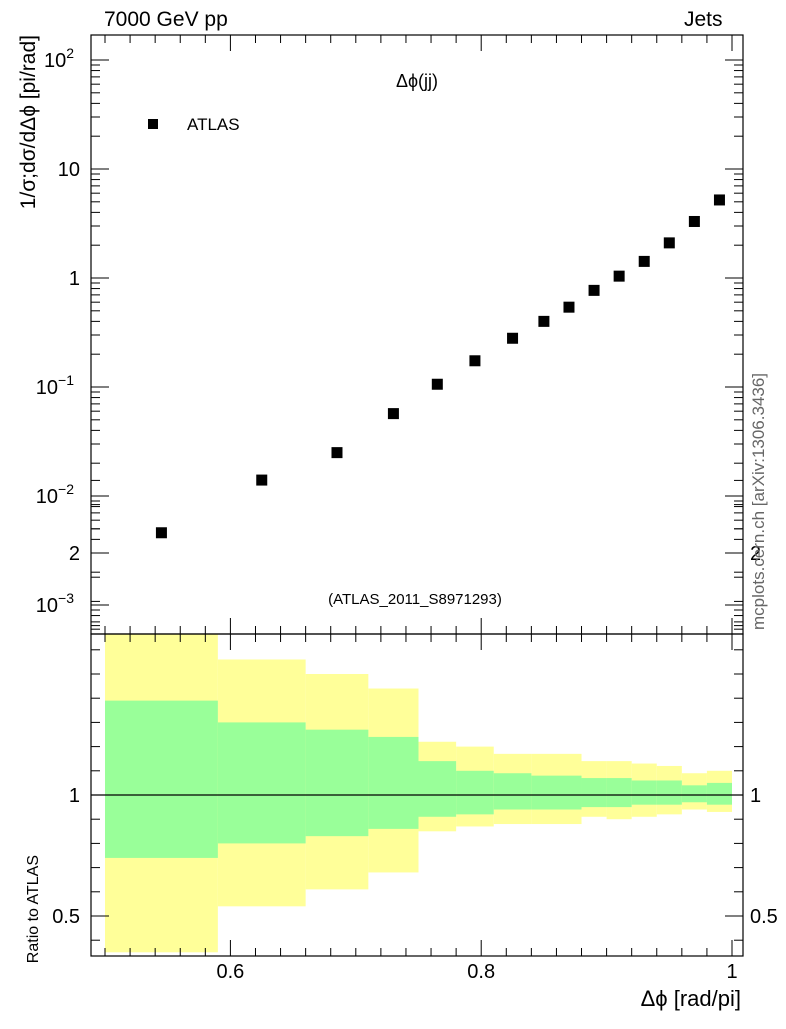  I want to click on y-tick-exponent: 2, so click(70, 53).